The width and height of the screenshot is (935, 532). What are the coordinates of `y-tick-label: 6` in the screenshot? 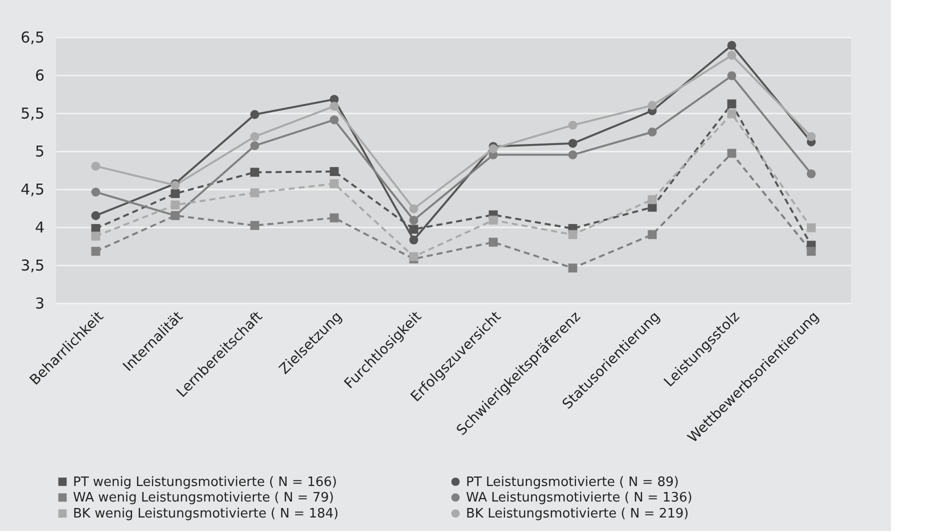 It's located at (39, 75).